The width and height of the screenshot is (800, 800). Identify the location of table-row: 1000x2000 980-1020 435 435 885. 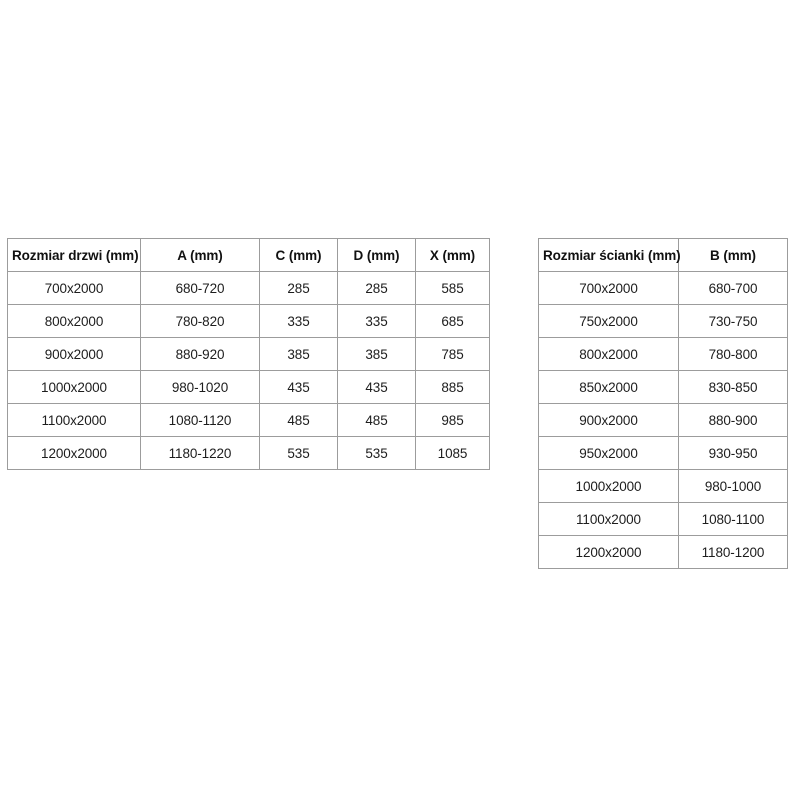
(248, 387).